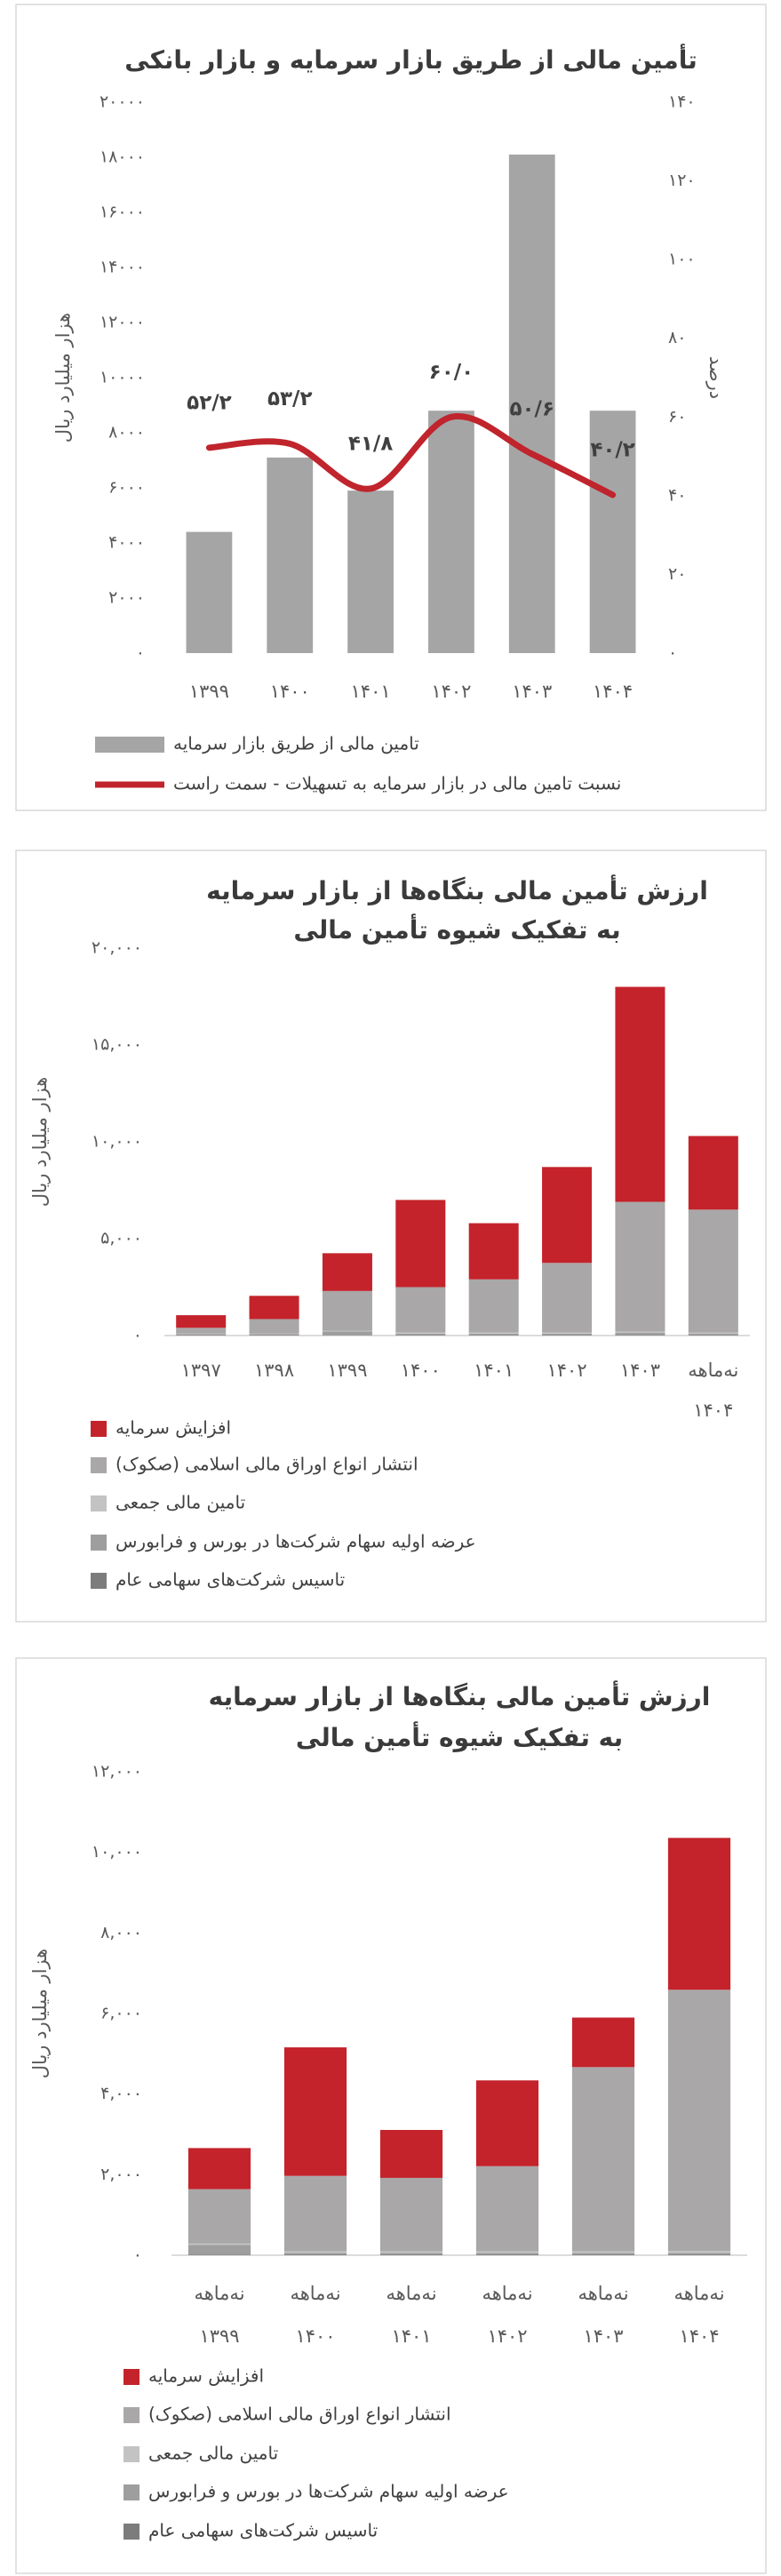  I want to click on y-tick-label: ۵,۰۰۰, so click(121, 1239).